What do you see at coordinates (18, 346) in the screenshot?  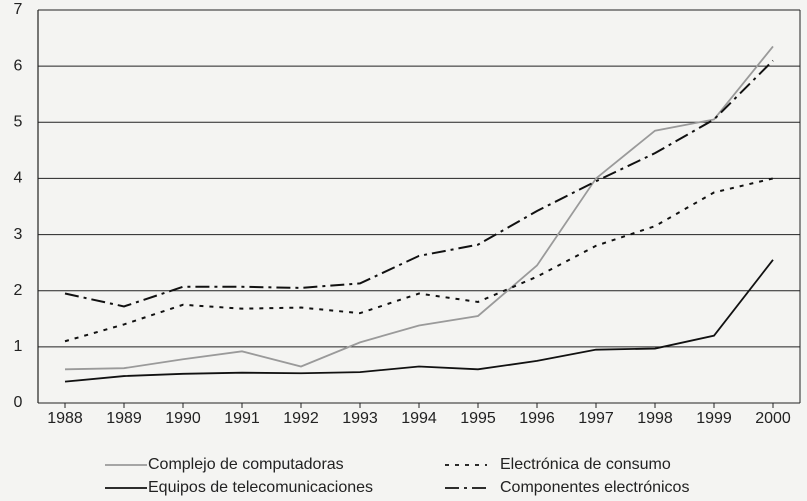 I see `y-tick-label: 1` at bounding box center [18, 346].